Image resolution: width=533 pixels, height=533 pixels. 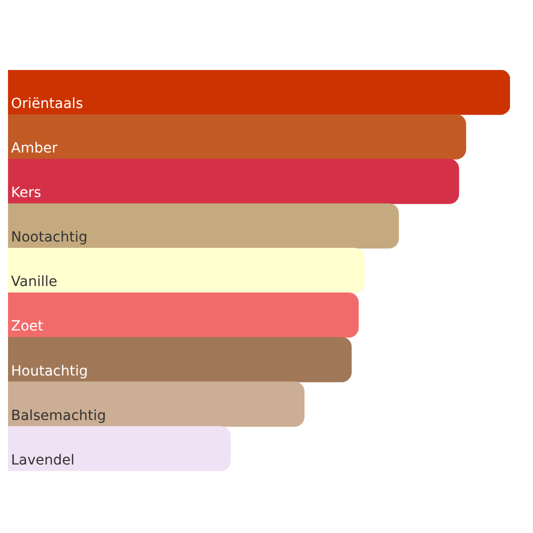 What do you see at coordinates (49, 238) in the screenshot?
I see `y-tick-label: Nootachtig` at bounding box center [49, 238].